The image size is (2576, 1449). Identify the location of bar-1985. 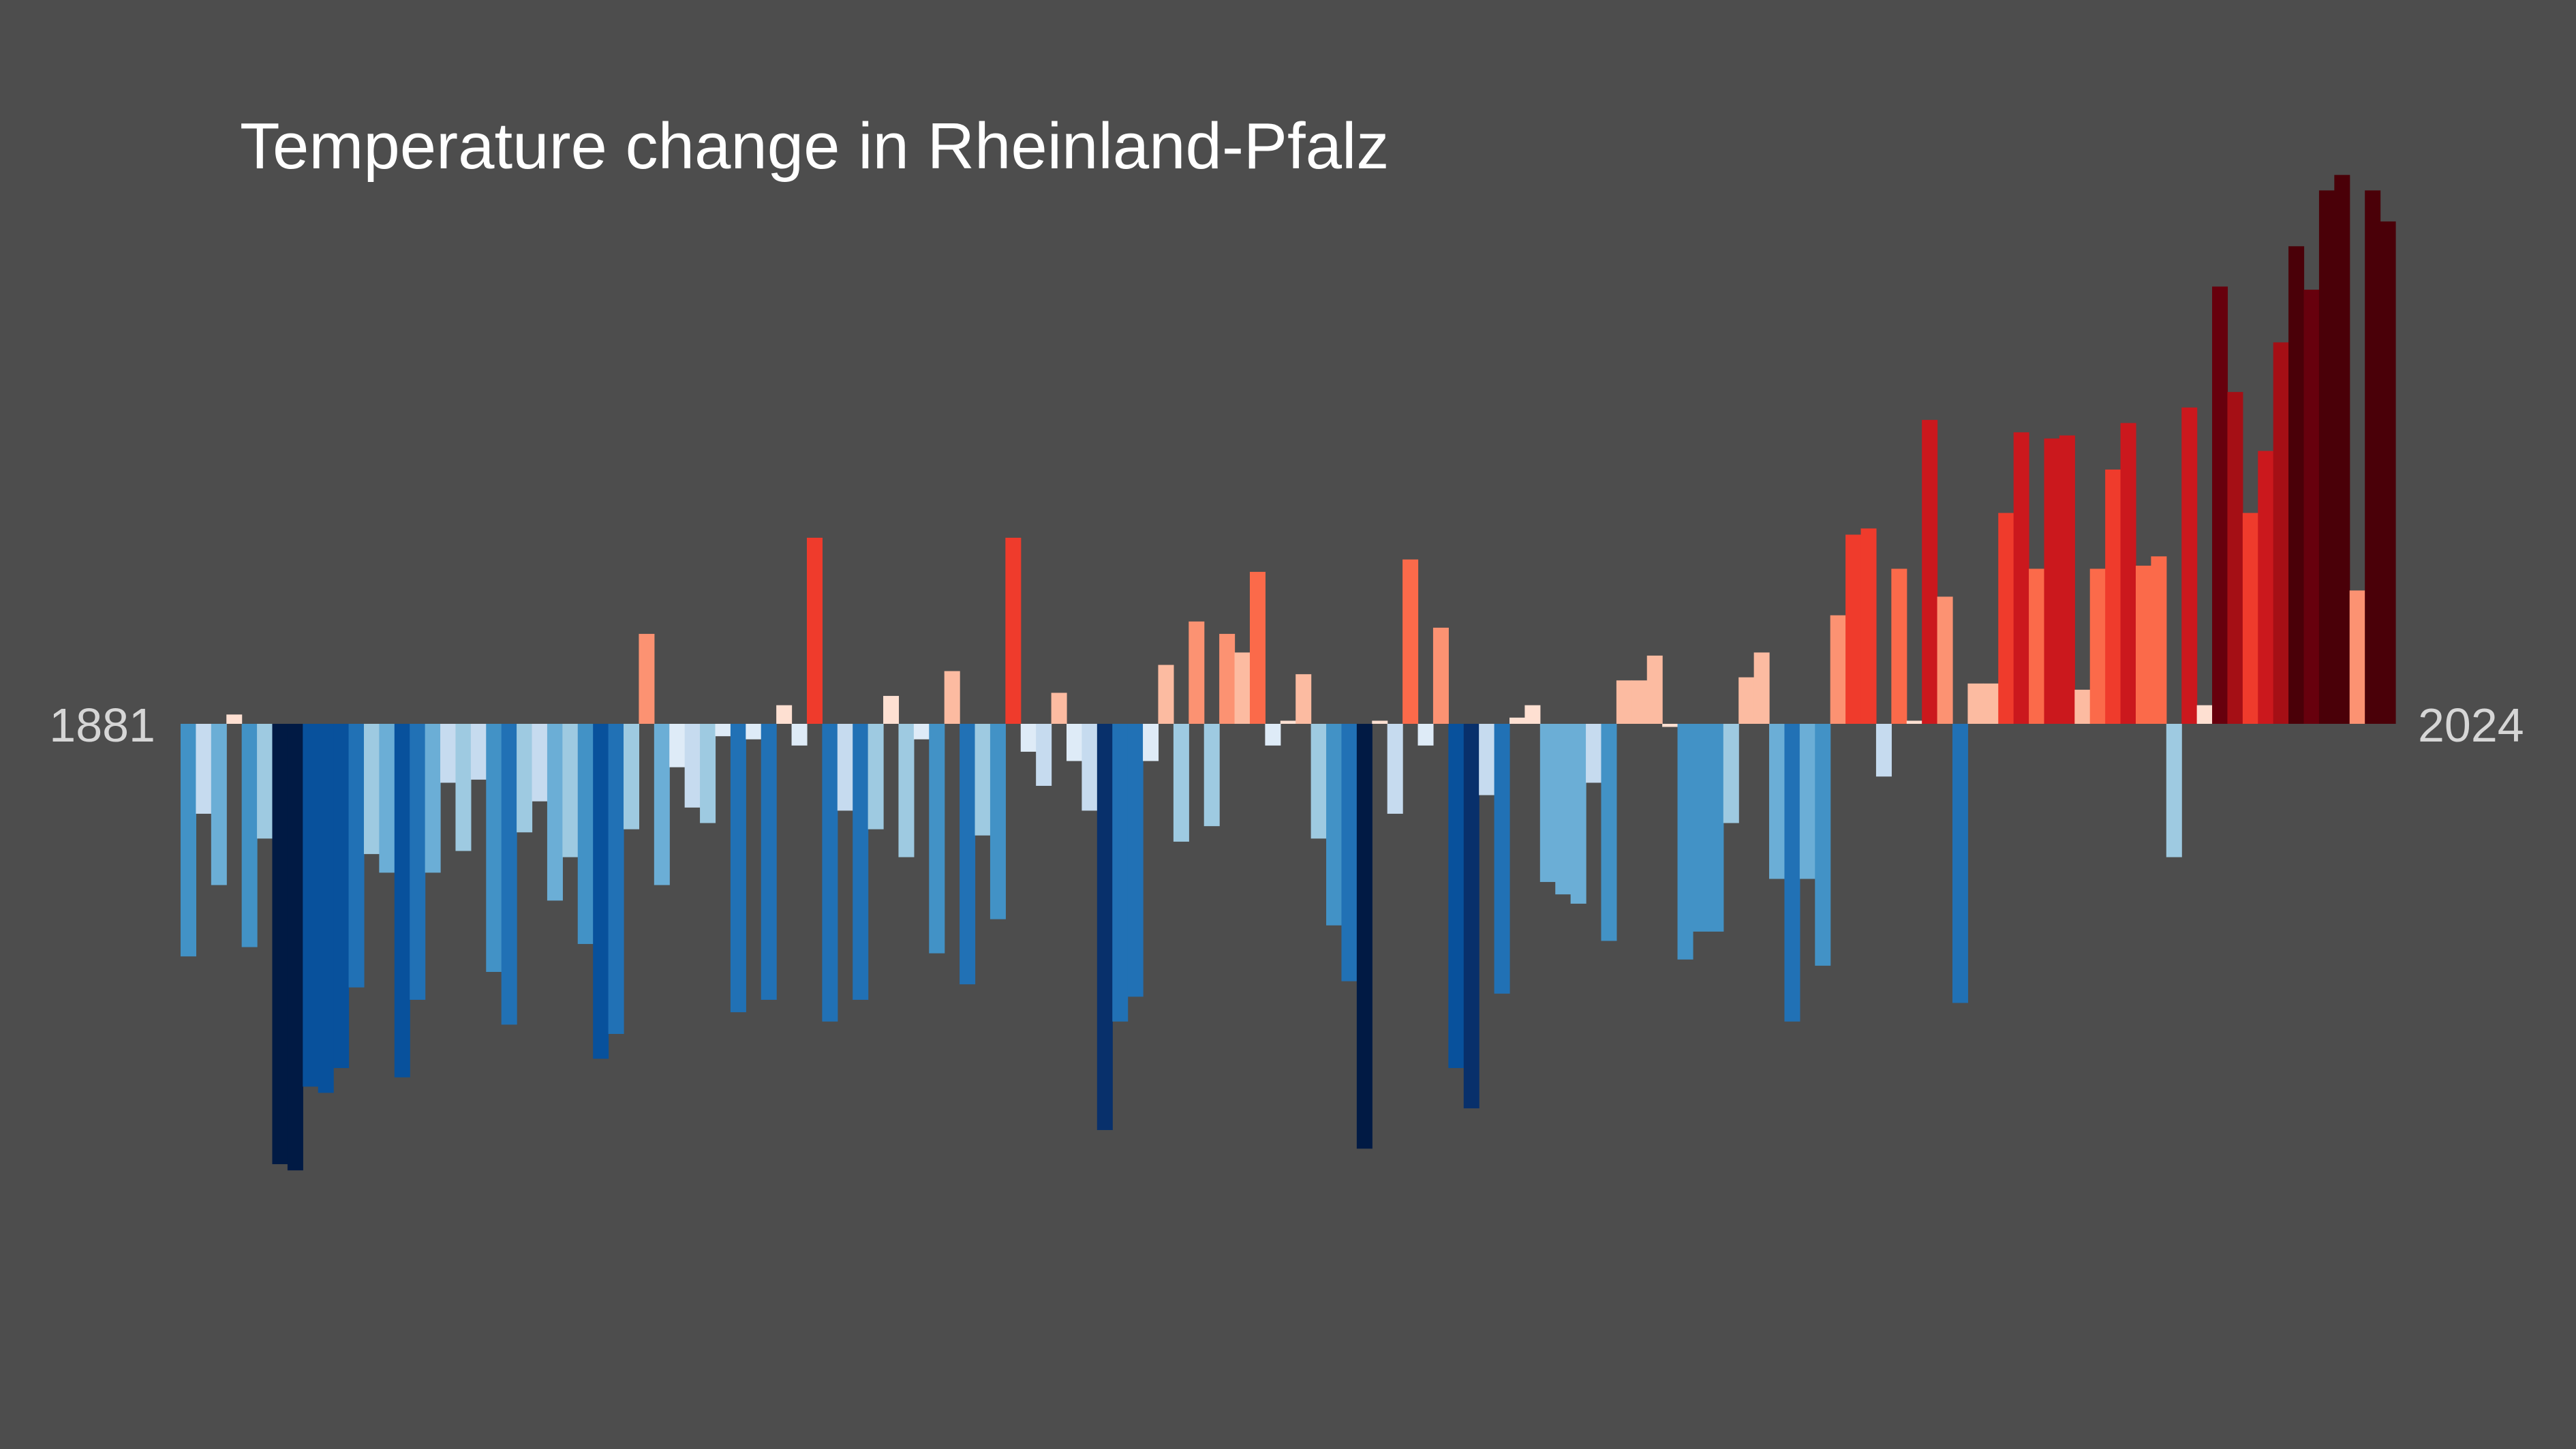
(1777, 801).